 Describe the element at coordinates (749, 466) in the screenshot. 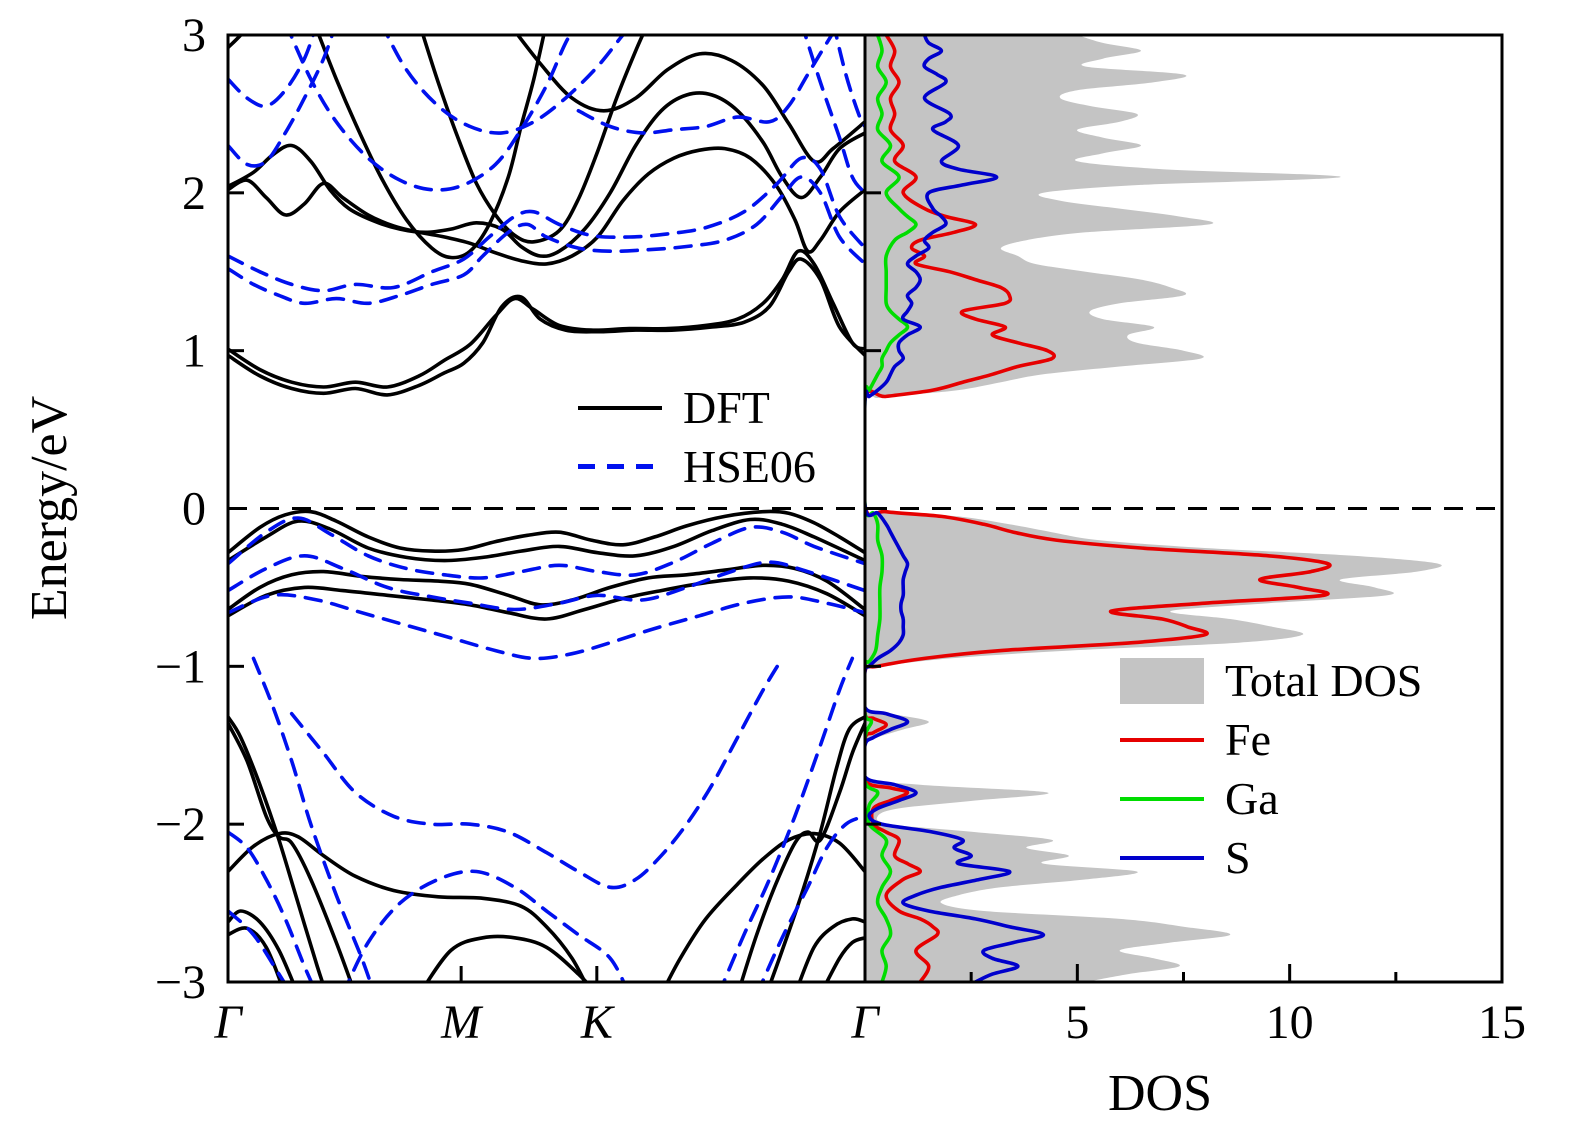

I see `hse-label: HSE06` at that location.